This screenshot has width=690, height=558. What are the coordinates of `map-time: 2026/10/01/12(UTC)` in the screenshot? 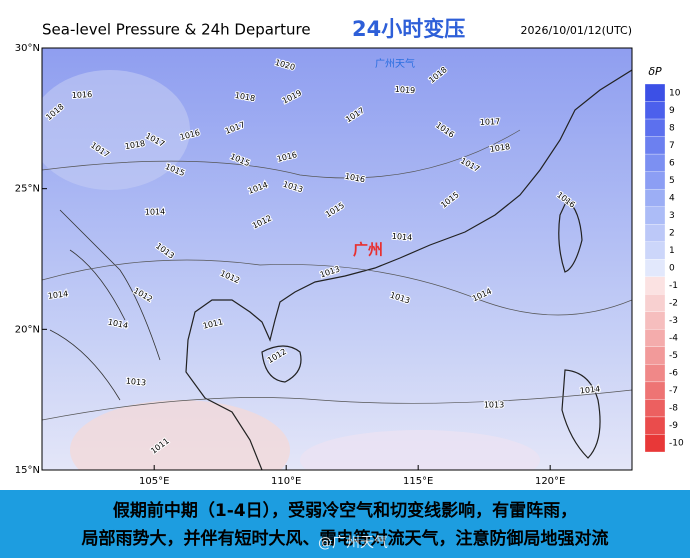 It's located at (577, 30).